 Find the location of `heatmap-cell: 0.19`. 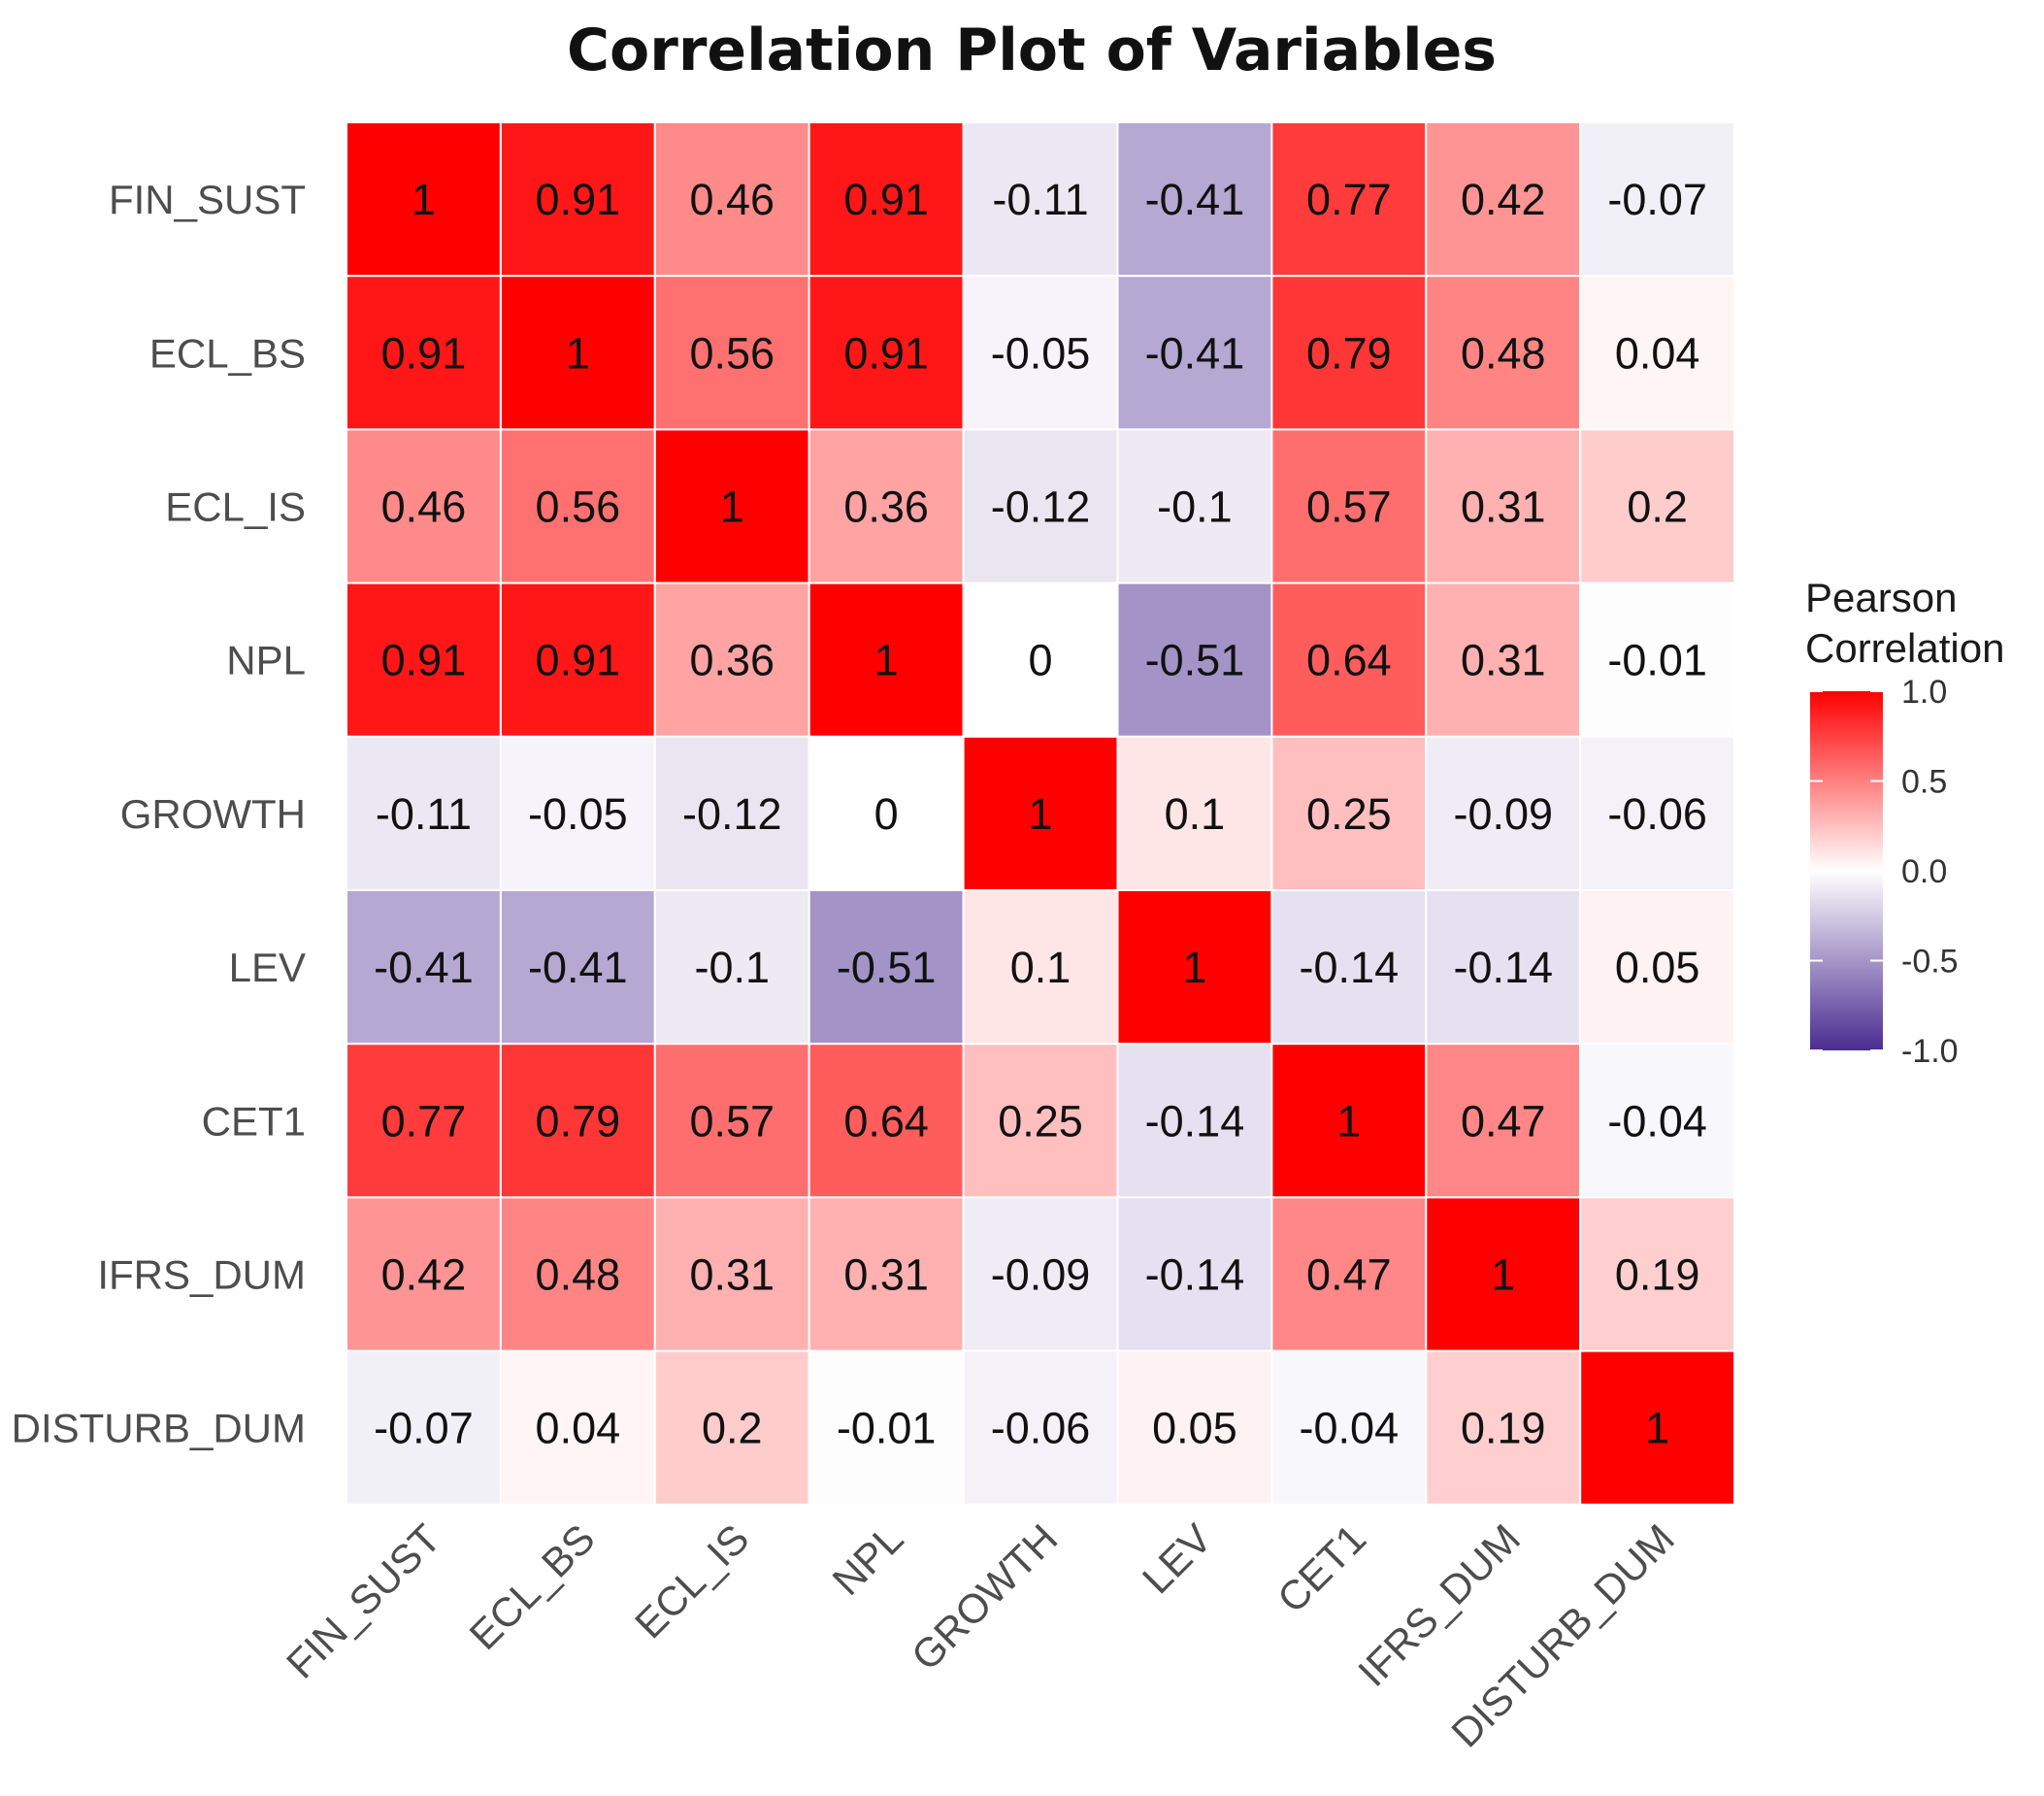

heatmap-cell: 0.19 is located at coordinates (1503, 1427).